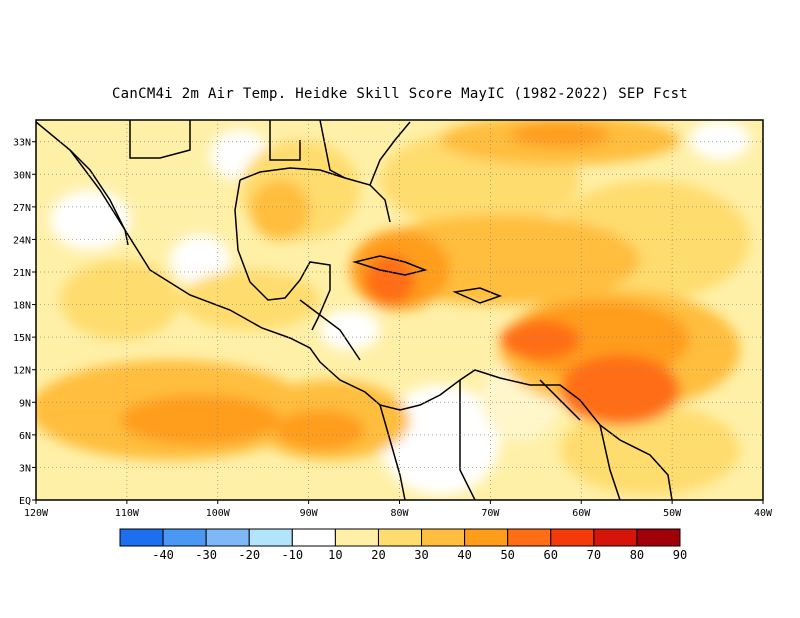 Image resolution: width=800 pixels, height=618 pixels. What do you see at coordinates (763, 513) in the screenshot?
I see `lon-tick-label: 40W` at bounding box center [763, 513].